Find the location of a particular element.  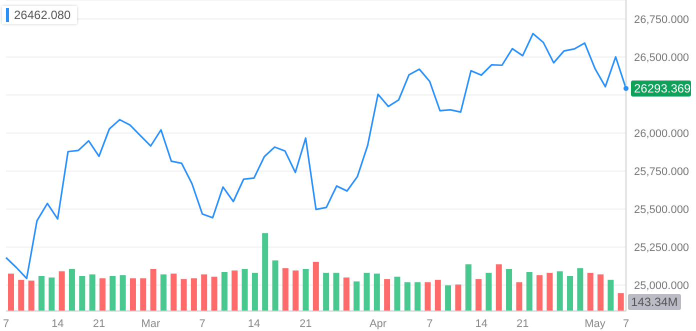

y-tick-label: 26,500.000 is located at coordinates (662, 58).